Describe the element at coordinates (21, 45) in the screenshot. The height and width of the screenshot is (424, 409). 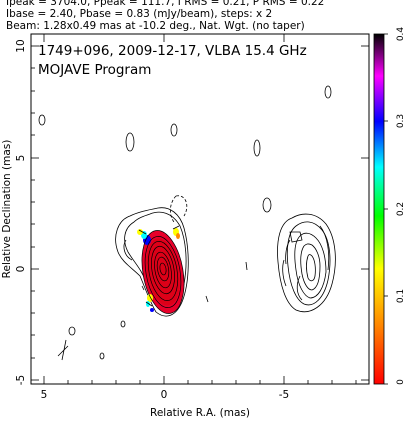
I see `y-tick-label: 10` at that location.